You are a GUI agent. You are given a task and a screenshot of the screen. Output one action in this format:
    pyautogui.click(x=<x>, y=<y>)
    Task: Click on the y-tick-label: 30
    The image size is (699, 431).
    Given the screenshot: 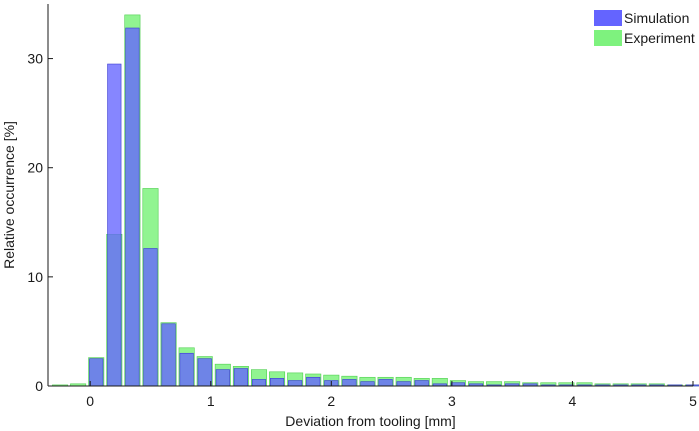 What is the action you would take?
    pyautogui.click(x=35, y=59)
    